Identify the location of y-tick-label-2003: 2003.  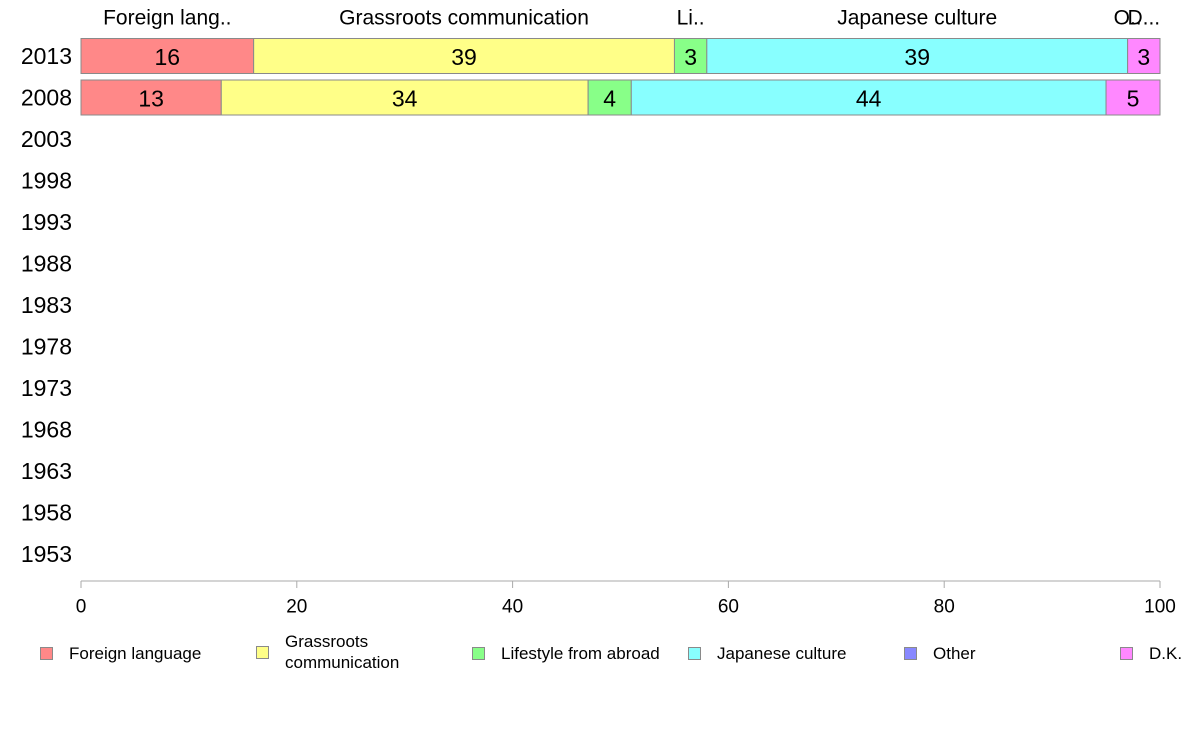
(46, 139).